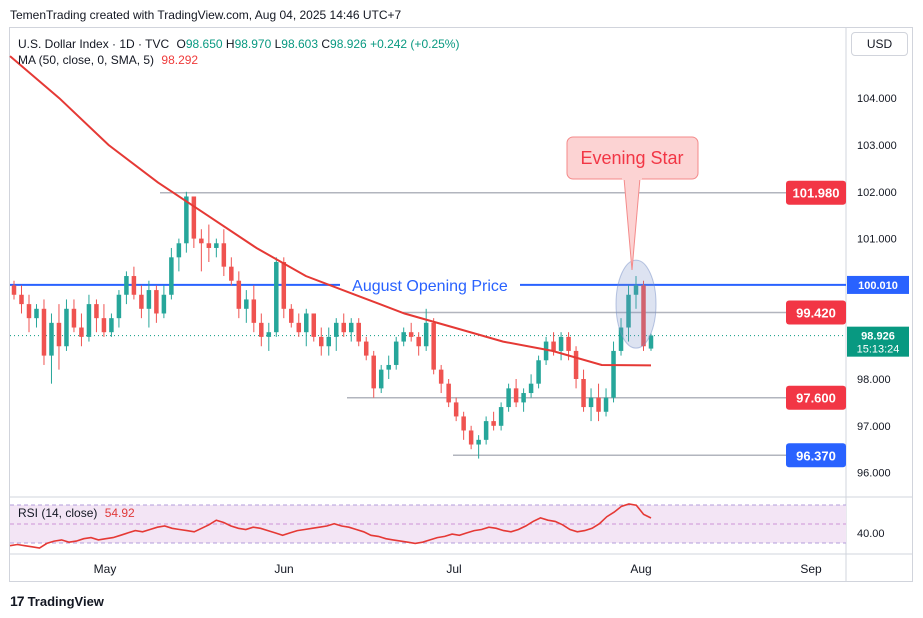 The width and height of the screenshot is (923, 618). What do you see at coordinates (326, 44) in the screenshot?
I see `close-label: C` at bounding box center [326, 44].